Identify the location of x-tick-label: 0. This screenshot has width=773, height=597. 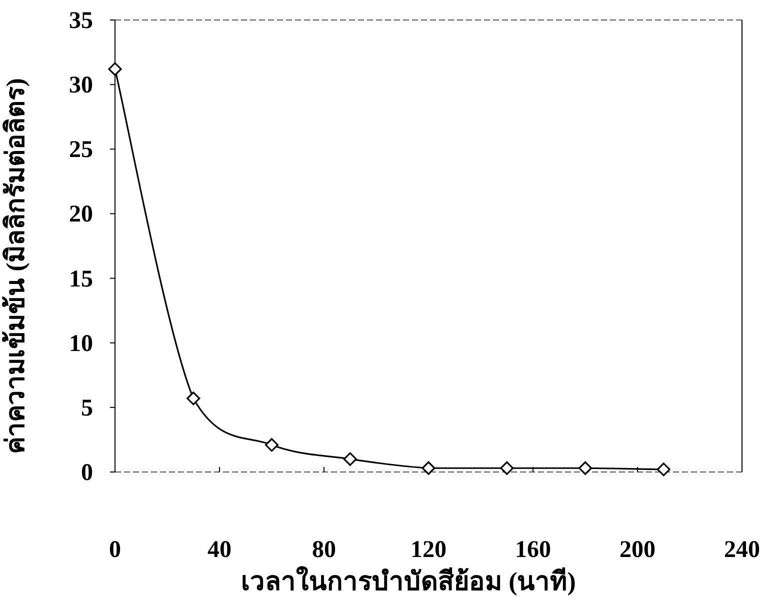
(115, 550).